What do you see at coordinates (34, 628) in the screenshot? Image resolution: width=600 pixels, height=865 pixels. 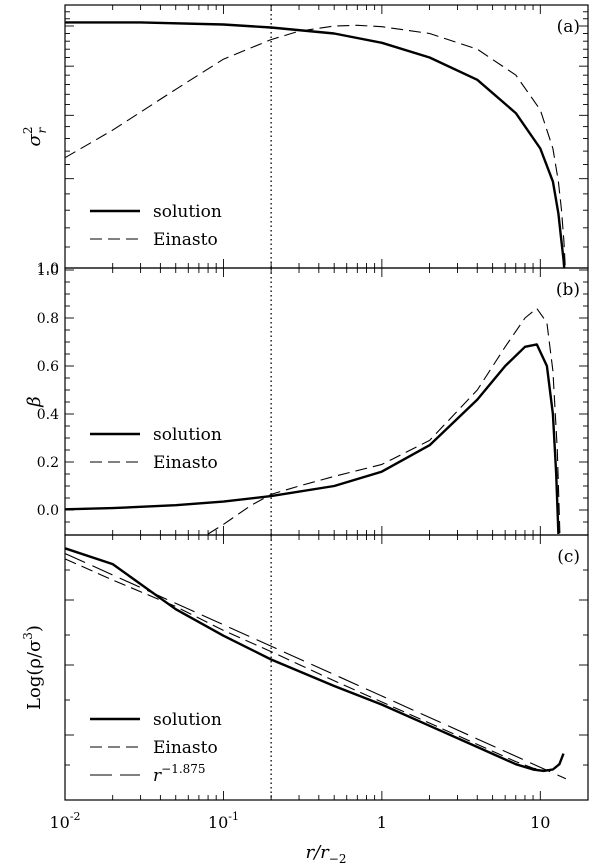 I see `y-label-tail: )` at bounding box center [34, 628].